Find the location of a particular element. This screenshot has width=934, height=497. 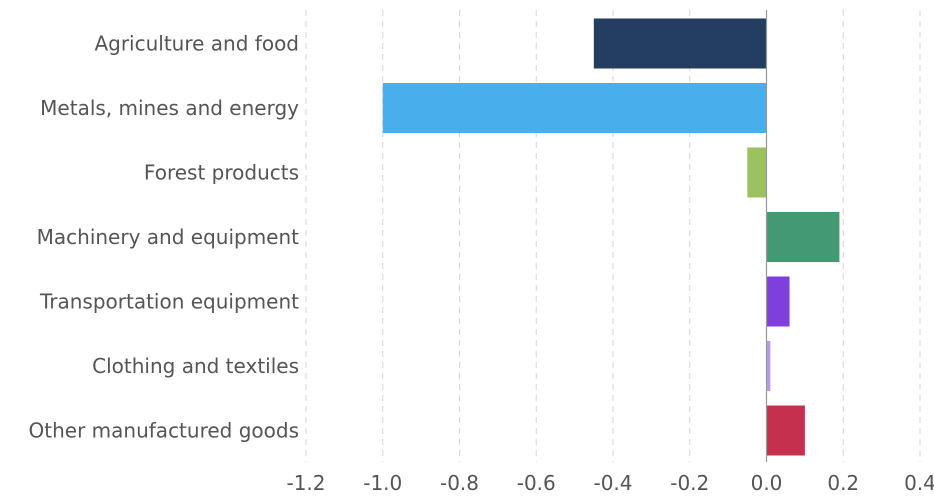

x-tick-label: -1.0 is located at coordinates (382, 481).